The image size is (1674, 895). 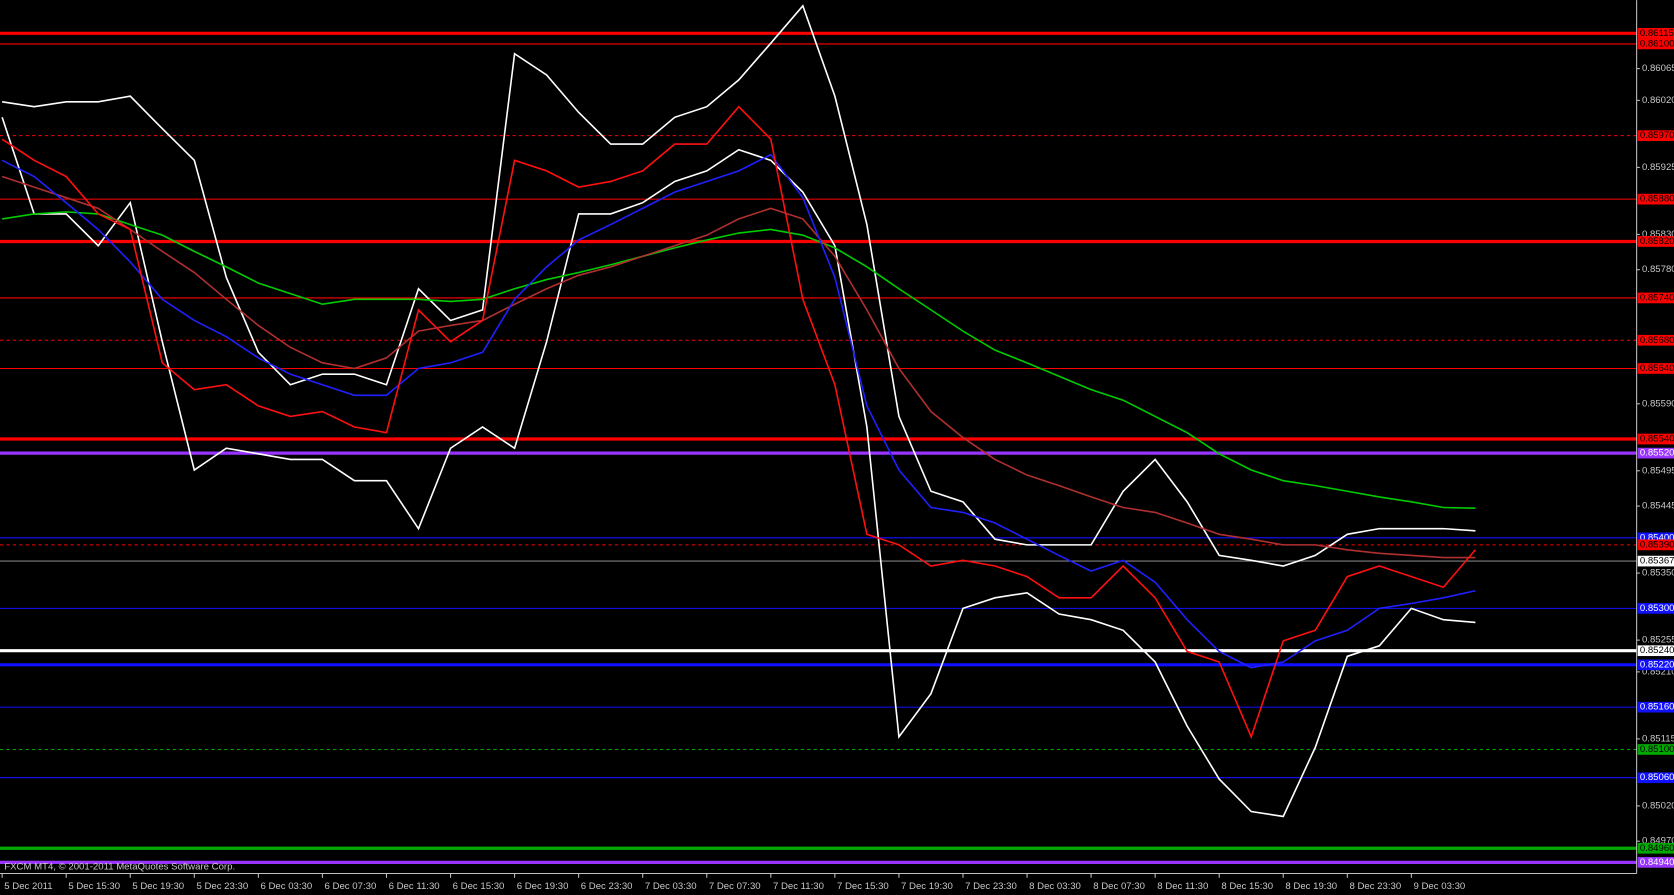 What do you see at coordinates (1119, 886) in the screenshot?
I see `x-tick-label: 8 Dec 07:30` at bounding box center [1119, 886].